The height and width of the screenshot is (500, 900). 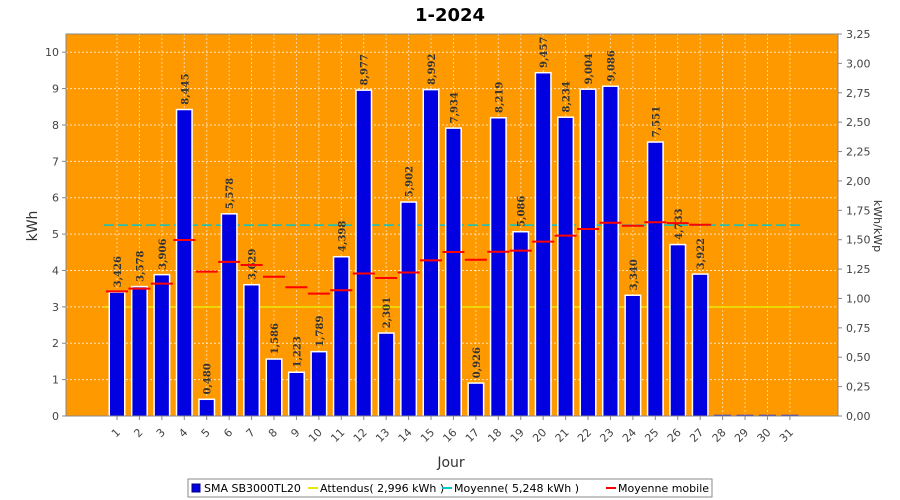 I want to click on chart-title: 1-2024, so click(x=450, y=15).